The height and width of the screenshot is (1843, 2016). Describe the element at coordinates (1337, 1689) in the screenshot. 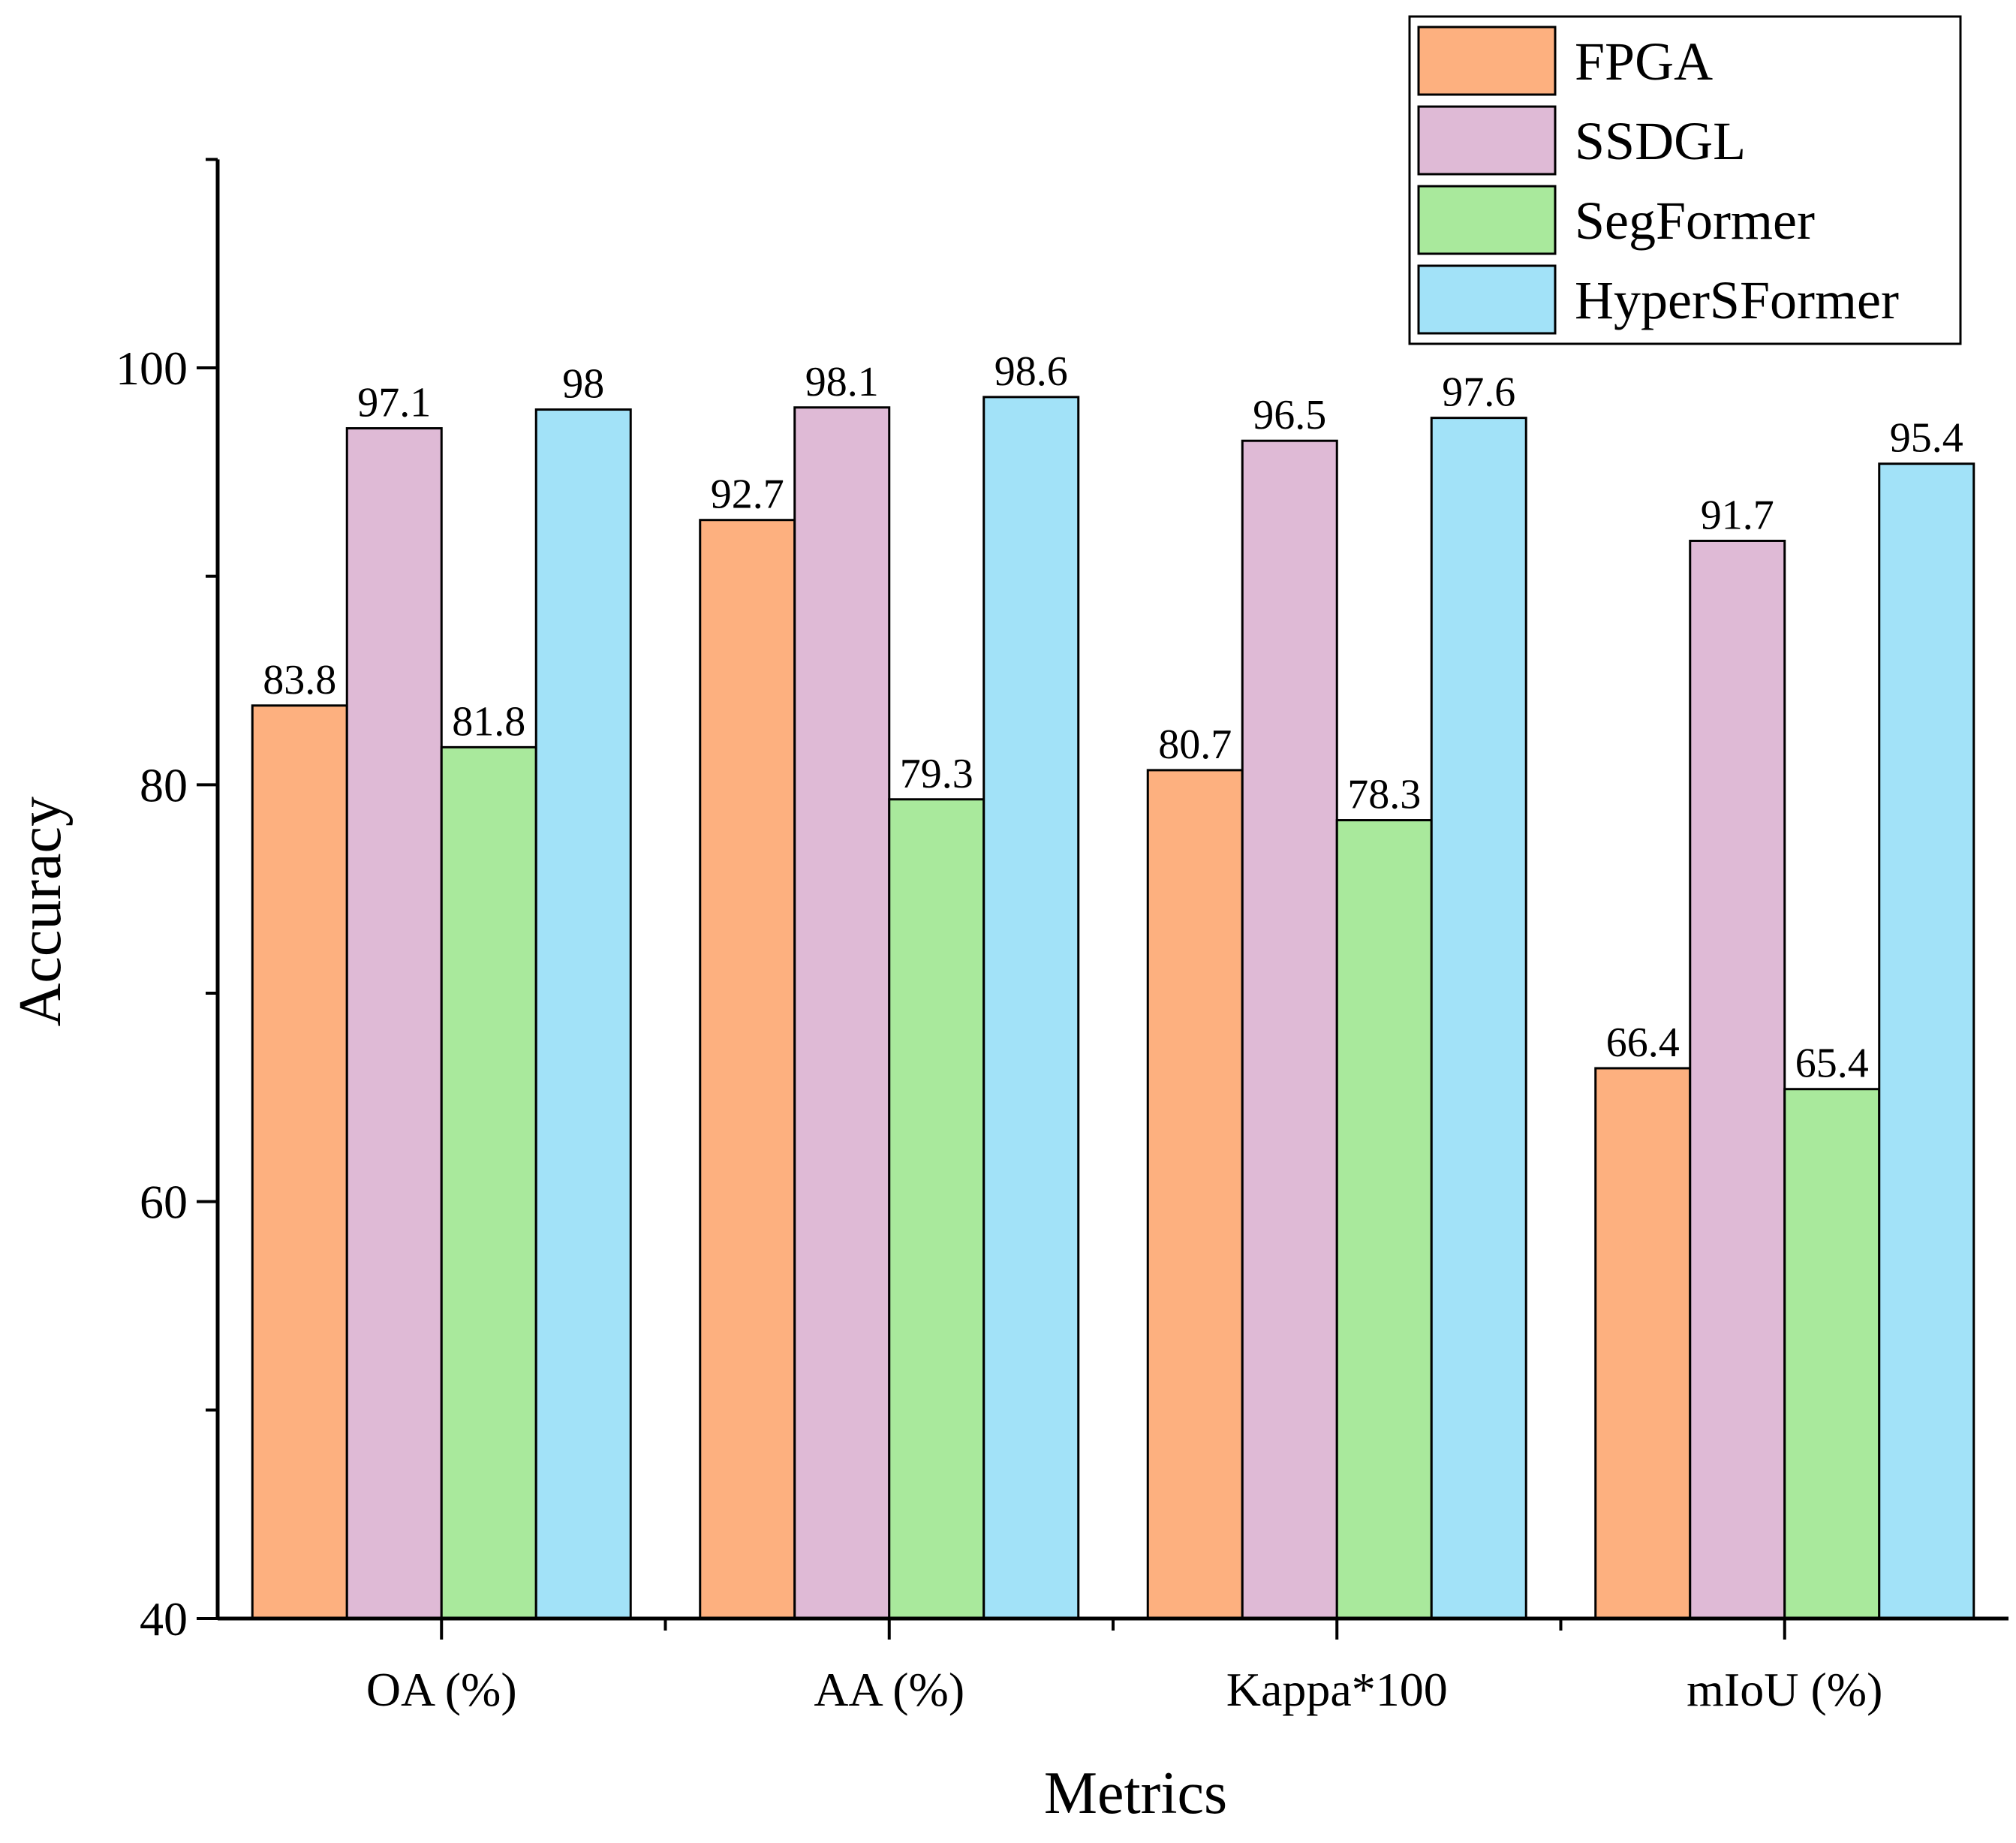

I see `x-tick-label: Kappa*100` at that location.